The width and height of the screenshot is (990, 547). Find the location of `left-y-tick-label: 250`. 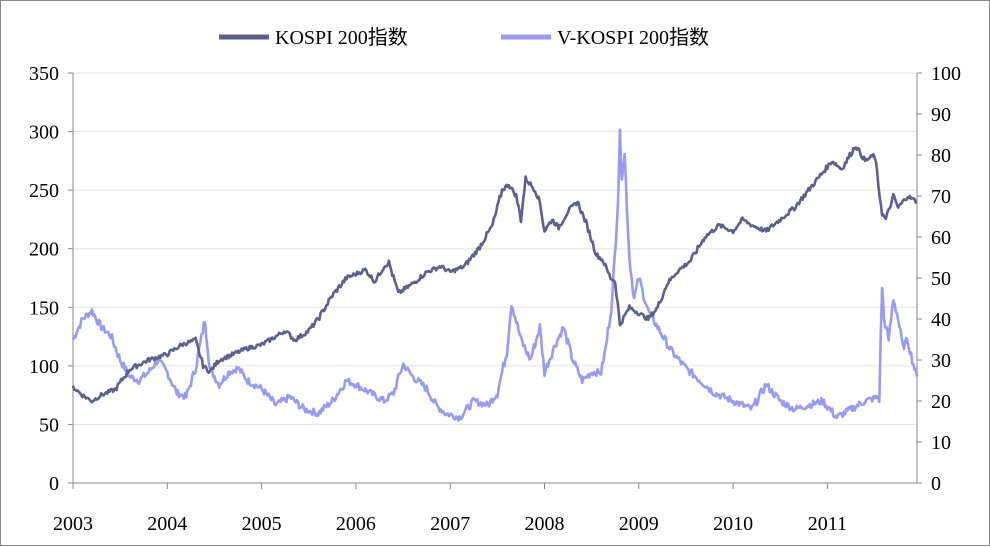

left-y-tick-label: 250 is located at coordinates (44, 191).